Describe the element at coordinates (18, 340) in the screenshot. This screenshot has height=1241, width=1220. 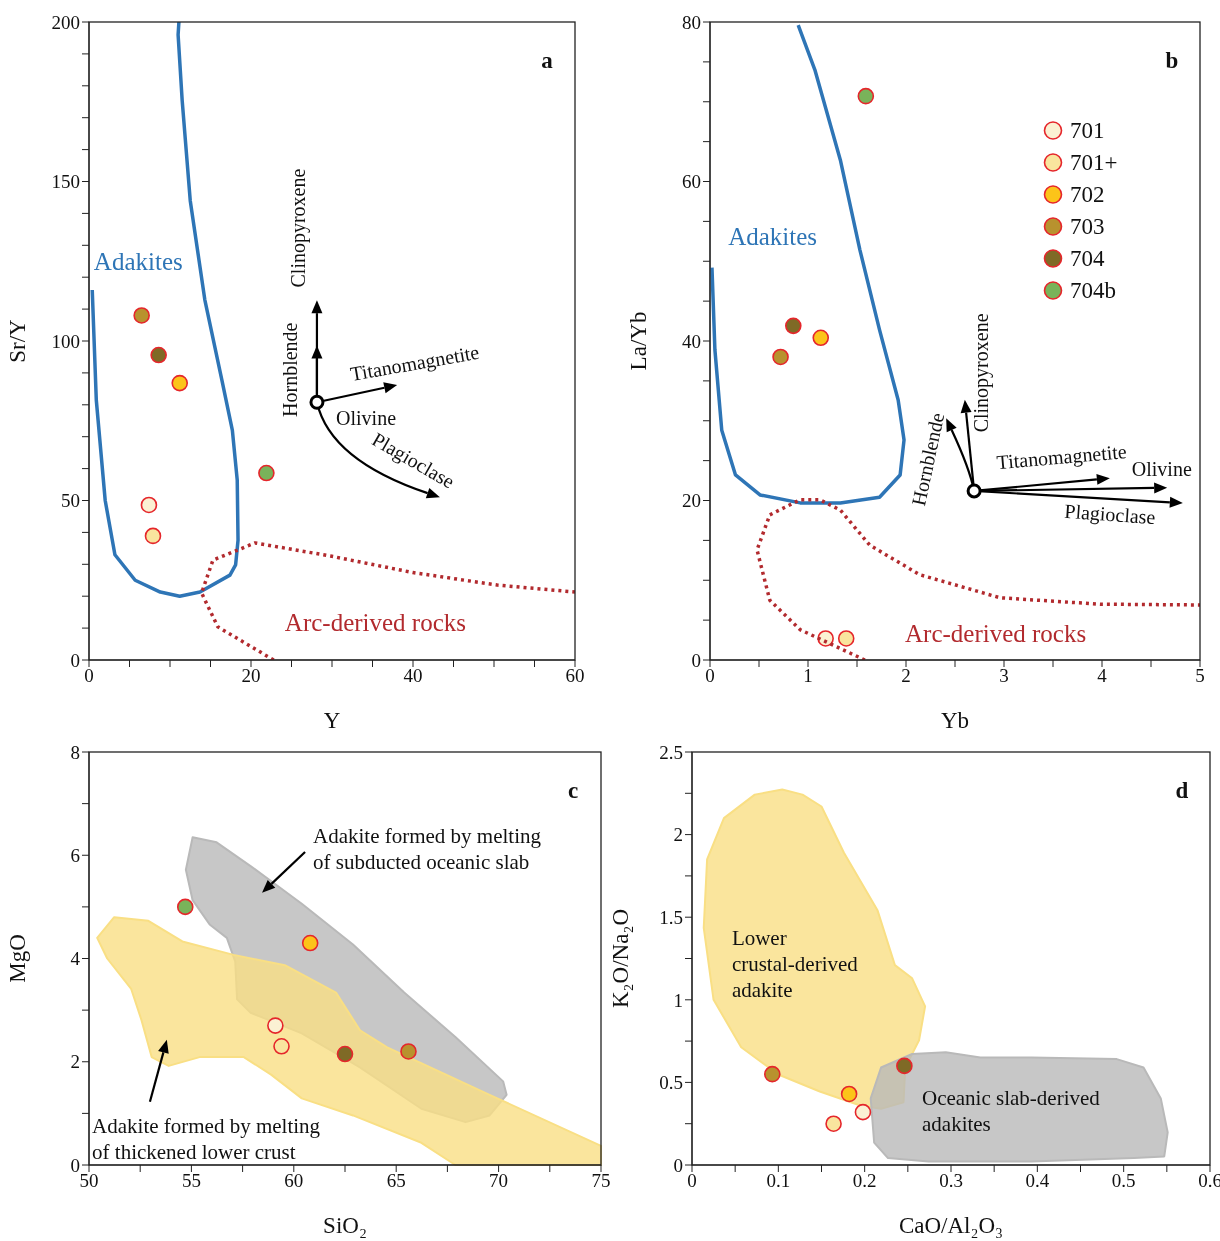
I see `y-axis-title: Sr/Y` at that location.